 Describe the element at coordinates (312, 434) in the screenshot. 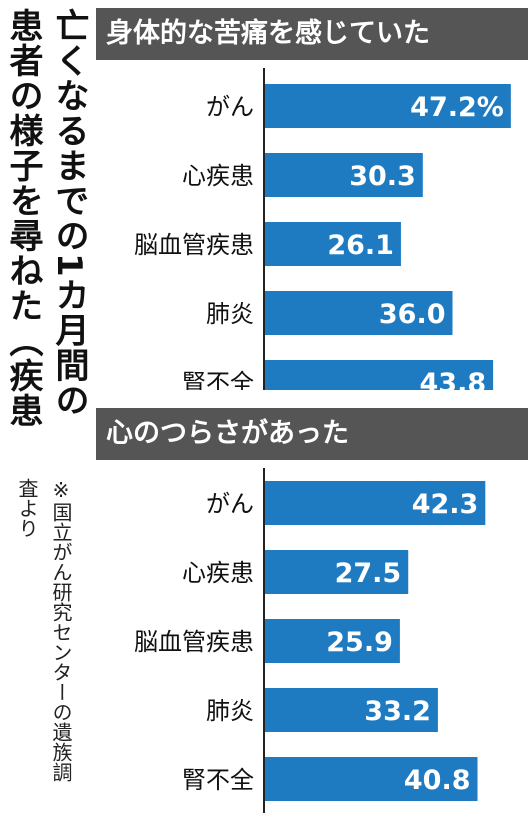

I see `panel-title: 心のつらさがあった` at that location.